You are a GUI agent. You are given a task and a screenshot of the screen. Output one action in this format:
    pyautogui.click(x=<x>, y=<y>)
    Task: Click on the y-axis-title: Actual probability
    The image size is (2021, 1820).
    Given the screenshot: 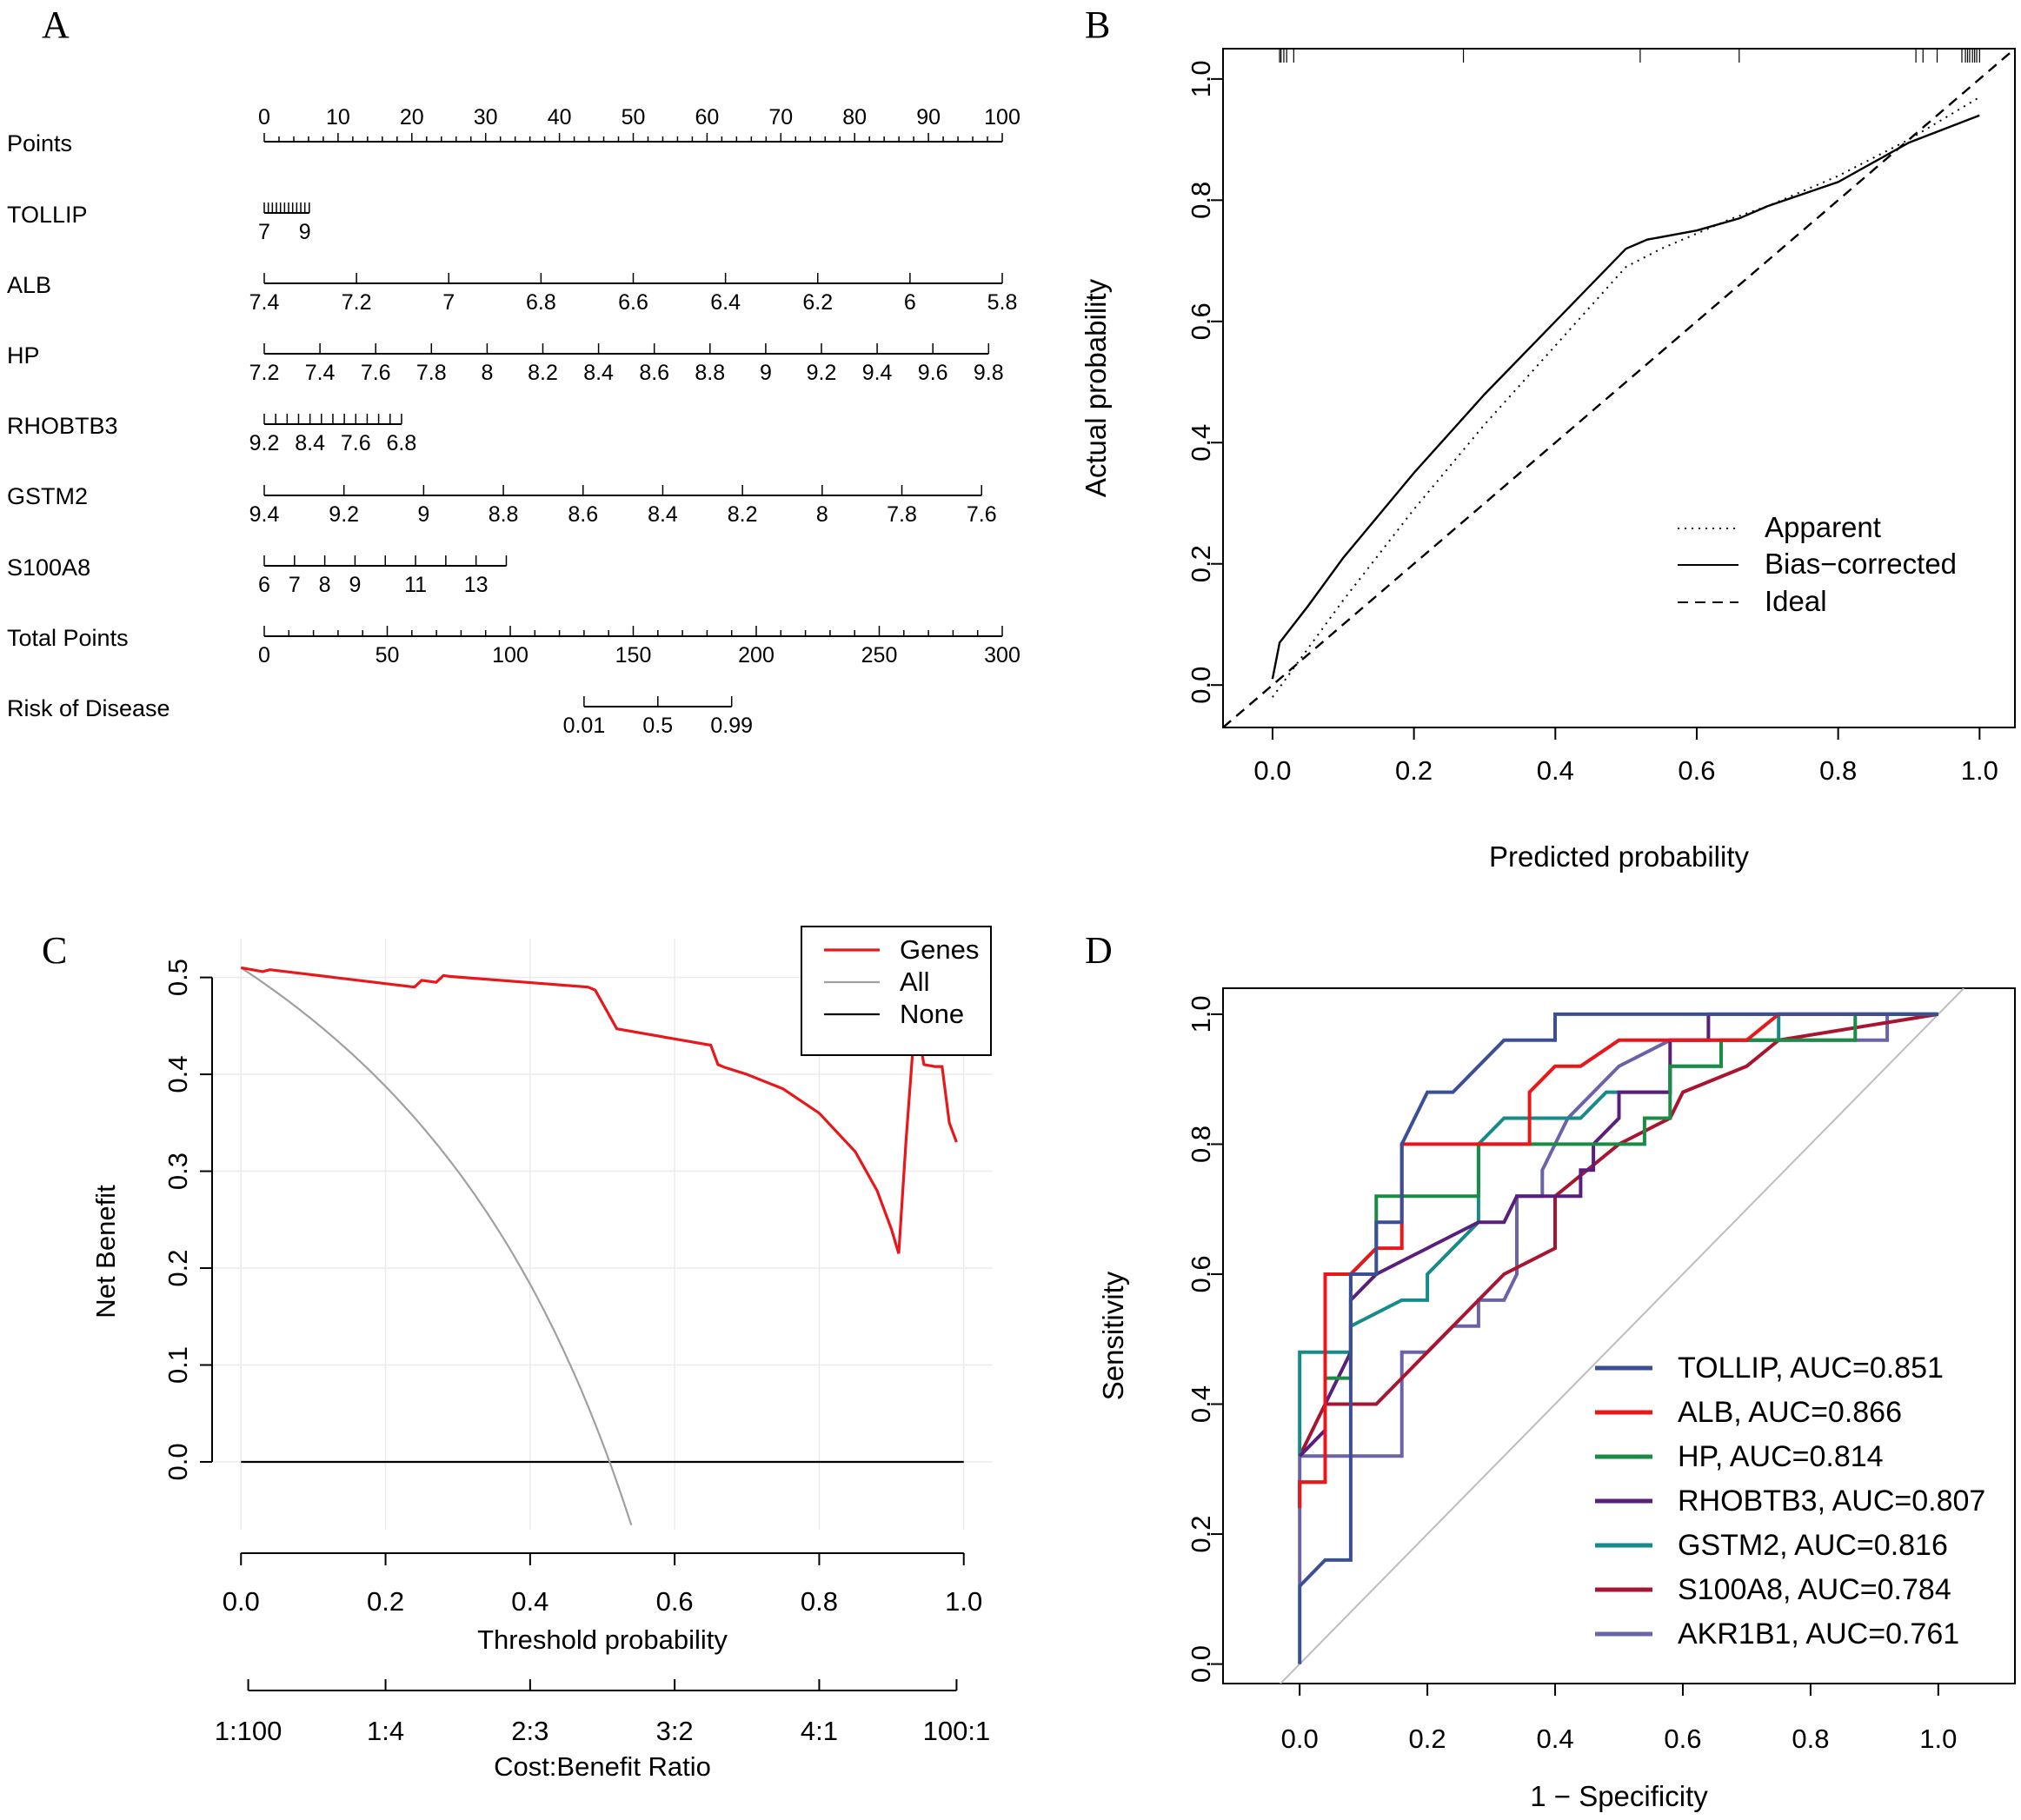 What is the action you would take?
    pyautogui.click(x=1096, y=387)
    